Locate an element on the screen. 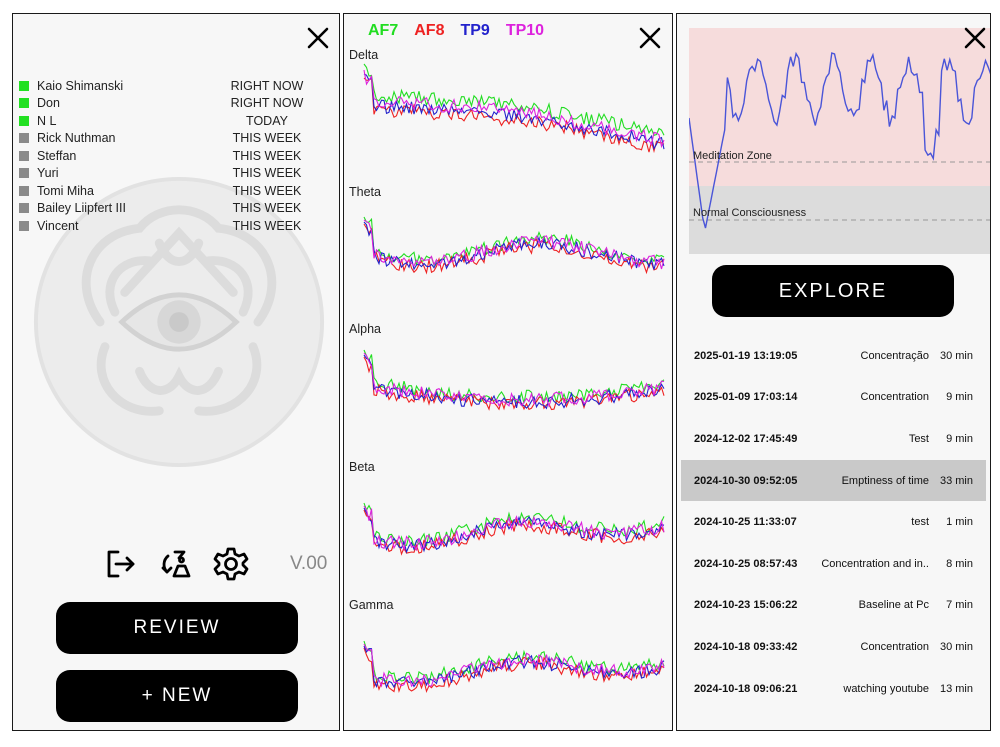 This screenshot has width=1000, height=747. eeg-trace-theta-af8 is located at coordinates (514, 249).